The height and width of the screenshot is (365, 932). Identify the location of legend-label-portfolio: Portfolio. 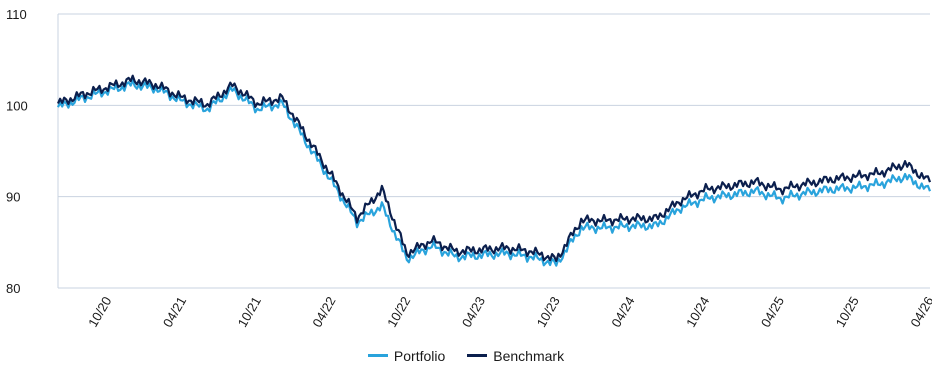
(419, 355).